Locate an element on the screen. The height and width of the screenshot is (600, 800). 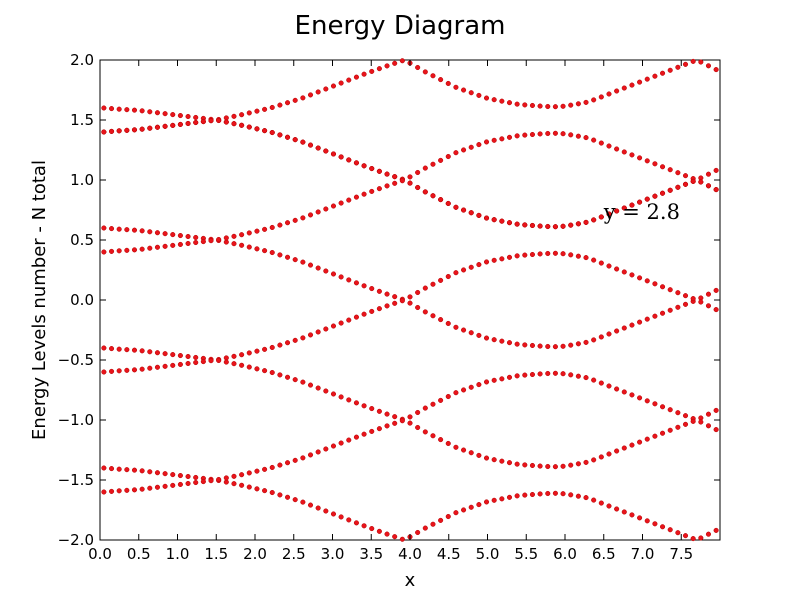
x-tick-label: 6.5 is located at coordinates (604, 554).